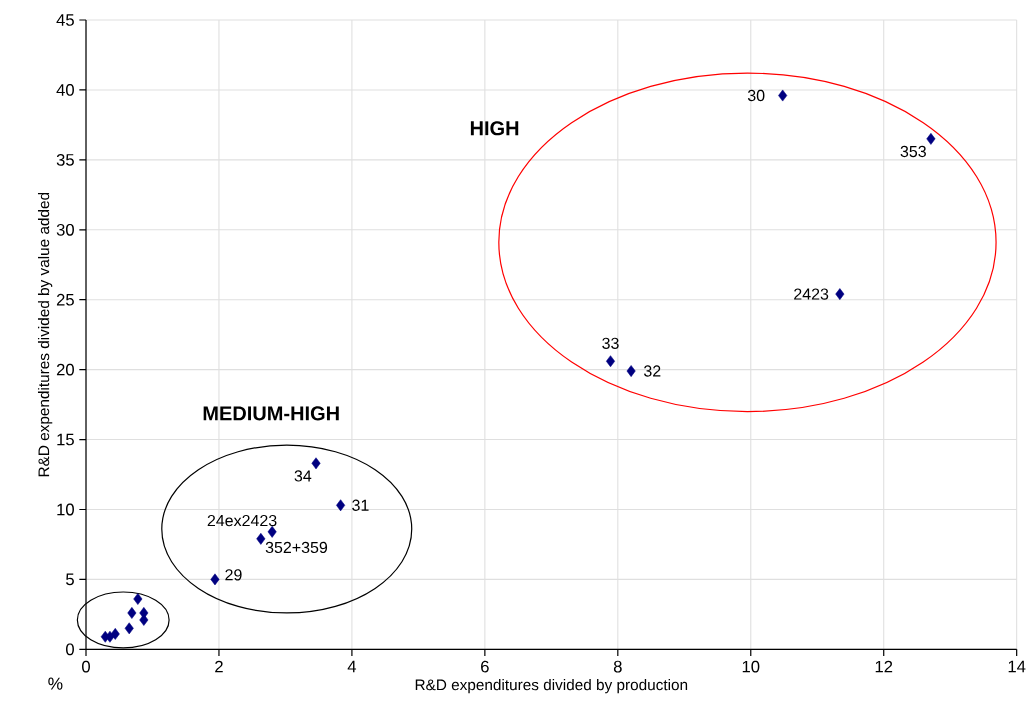 This screenshot has height=717, width=1030. I want to click on y-tick-label: 0, so click(70, 649).